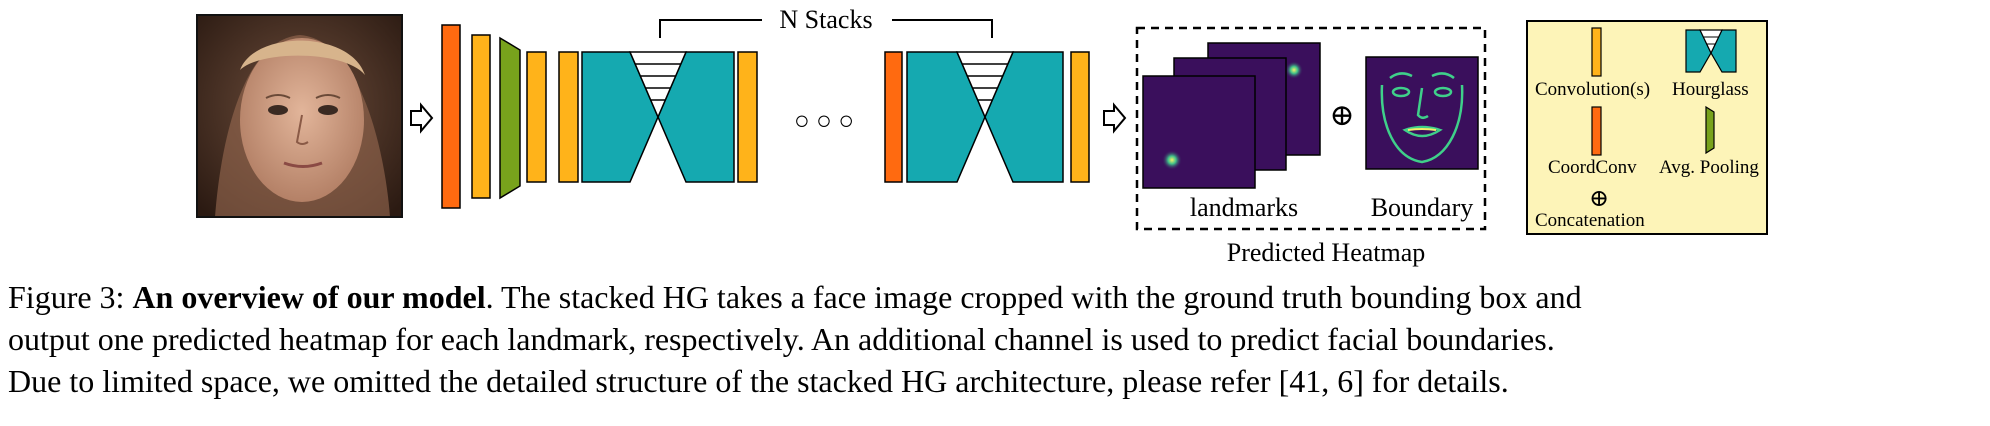  What do you see at coordinates (1710, 89) in the screenshot?
I see `legend-hourglass-label: Hourglass` at bounding box center [1710, 89].